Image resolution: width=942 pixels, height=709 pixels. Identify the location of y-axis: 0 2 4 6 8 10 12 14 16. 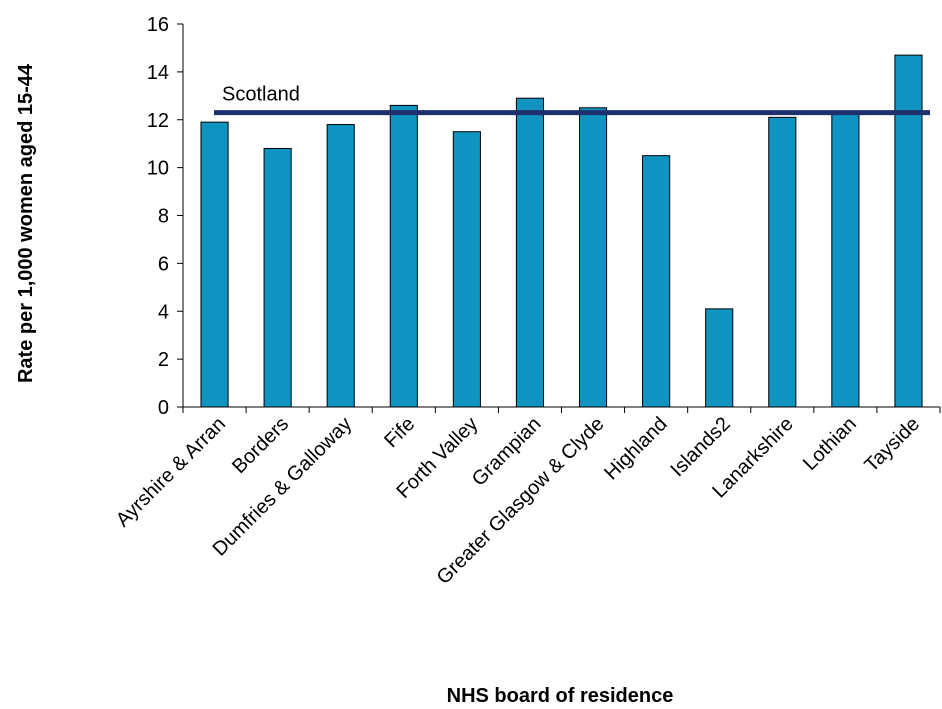
(165, 216).